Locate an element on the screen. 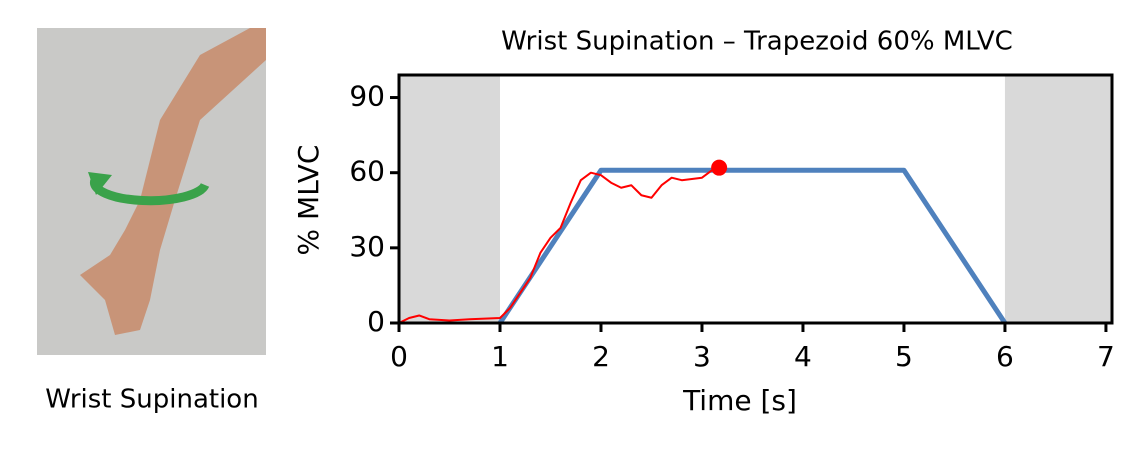 The width and height of the screenshot is (1146, 449). x-tick-label: 1 is located at coordinates (500, 356).